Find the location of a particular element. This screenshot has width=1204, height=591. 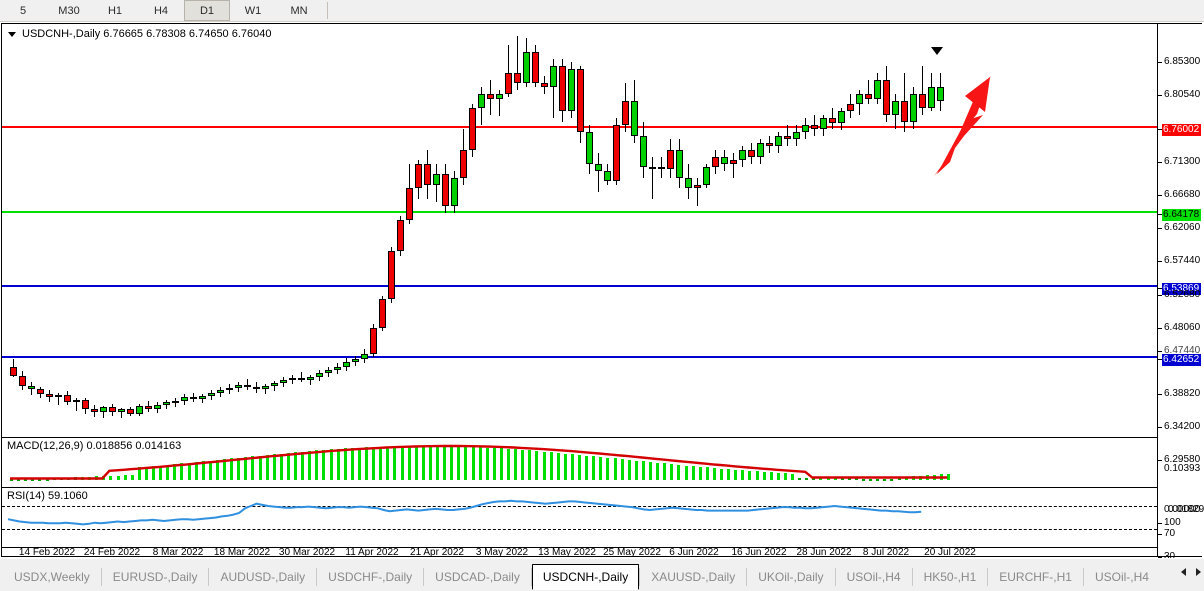

chart-tab-usdcnh-daily: USDCNH-,Daily is located at coordinates (585, 577).